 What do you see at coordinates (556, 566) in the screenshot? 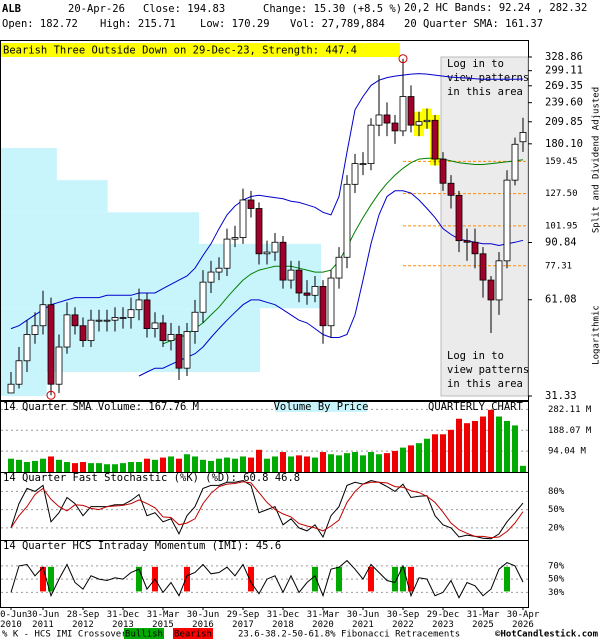
I see `y-tick-label: 70%` at bounding box center [556, 566].